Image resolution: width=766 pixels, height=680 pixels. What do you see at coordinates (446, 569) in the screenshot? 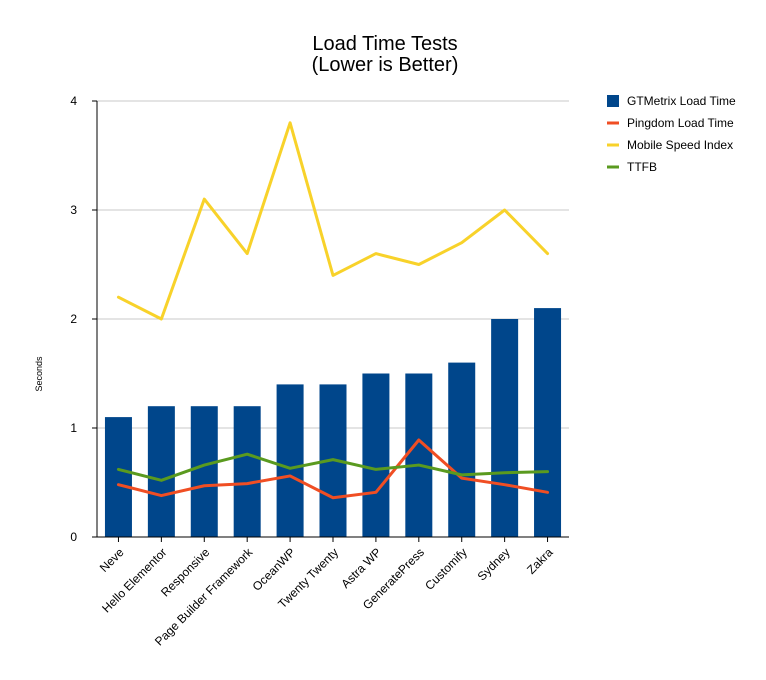
I see `x-tick-label: Customify` at bounding box center [446, 569].